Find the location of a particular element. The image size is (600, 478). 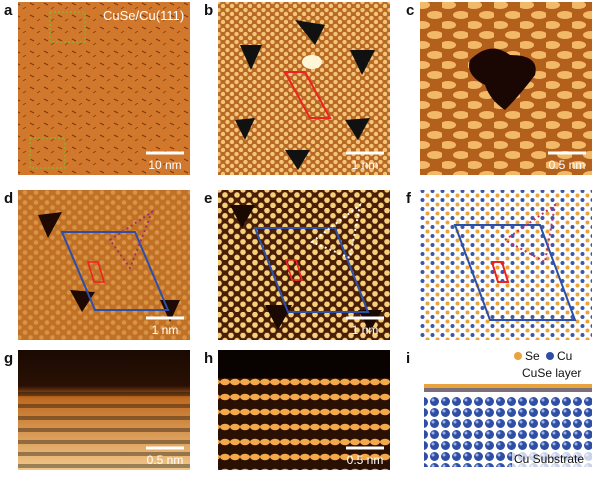

image-f is located at coordinates (506, 265).